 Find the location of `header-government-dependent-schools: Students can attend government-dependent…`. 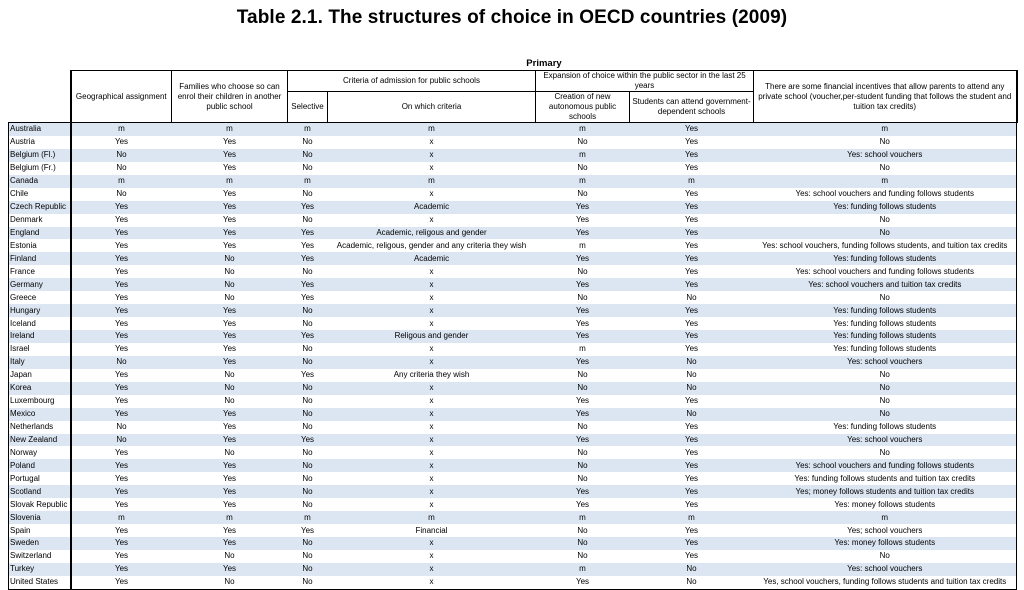

header-government-dependent-schools: Students can attend government-dependent… is located at coordinates (691, 107).